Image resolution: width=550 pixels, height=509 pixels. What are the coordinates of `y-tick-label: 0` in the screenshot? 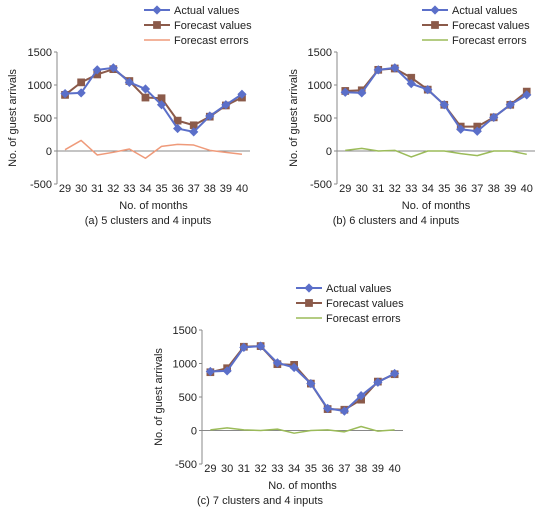 It's located at (194, 432).